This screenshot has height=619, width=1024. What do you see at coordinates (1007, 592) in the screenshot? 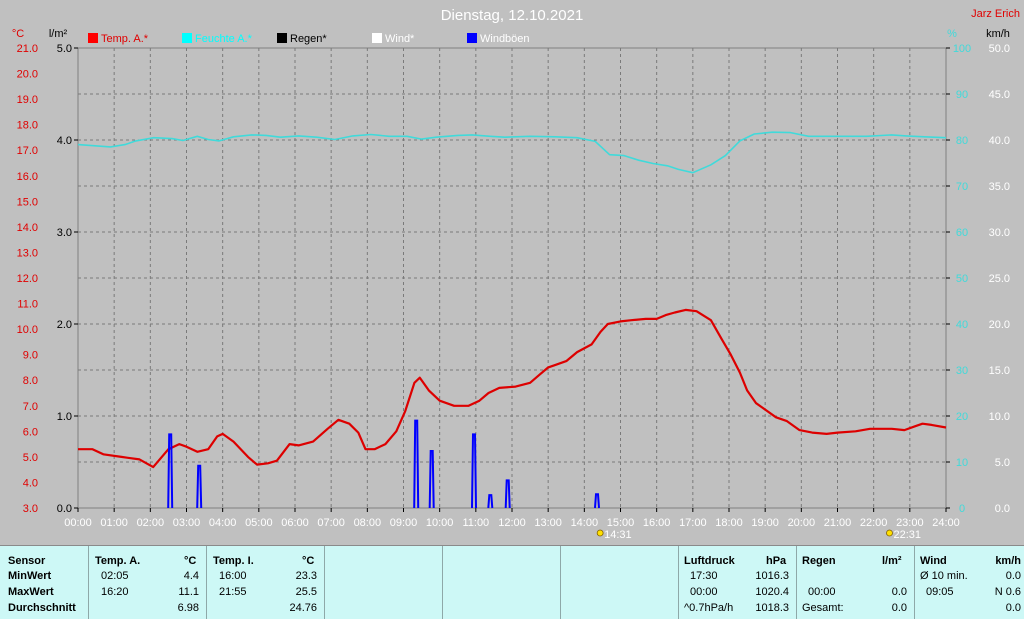
I see `wind-max-value: N 0.6` at bounding box center [1007, 592].